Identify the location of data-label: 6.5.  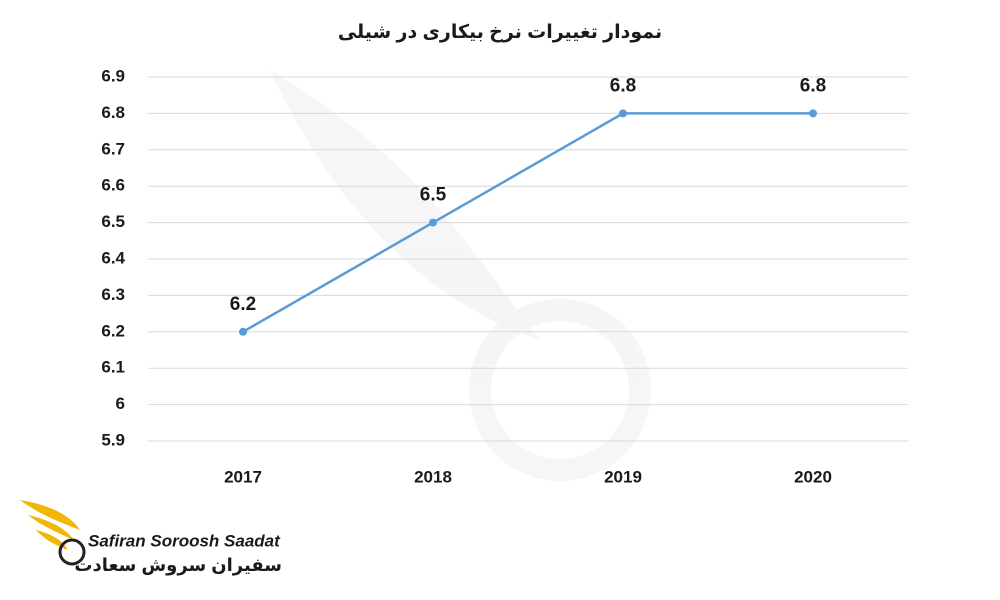
(433, 195).